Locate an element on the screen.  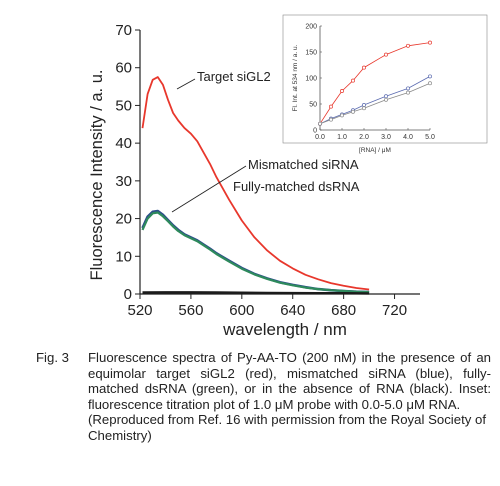
pointer-mismatched-sirna is located at coordinates (209, 189).